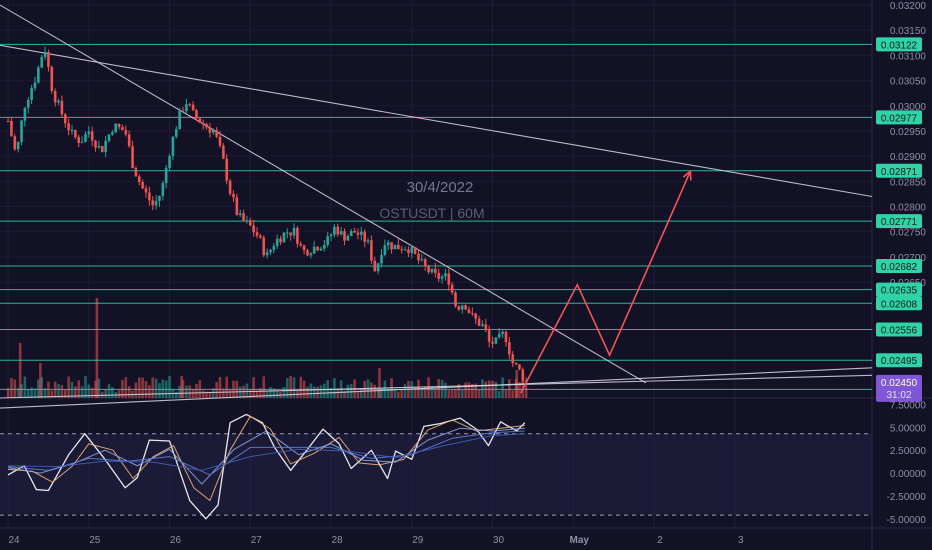 This screenshot has height=550, width=932. What do you see at coordinates (908, 132) in the screenshot?
I see `price-tick: 0.02950` at bounding box center [908, 132].